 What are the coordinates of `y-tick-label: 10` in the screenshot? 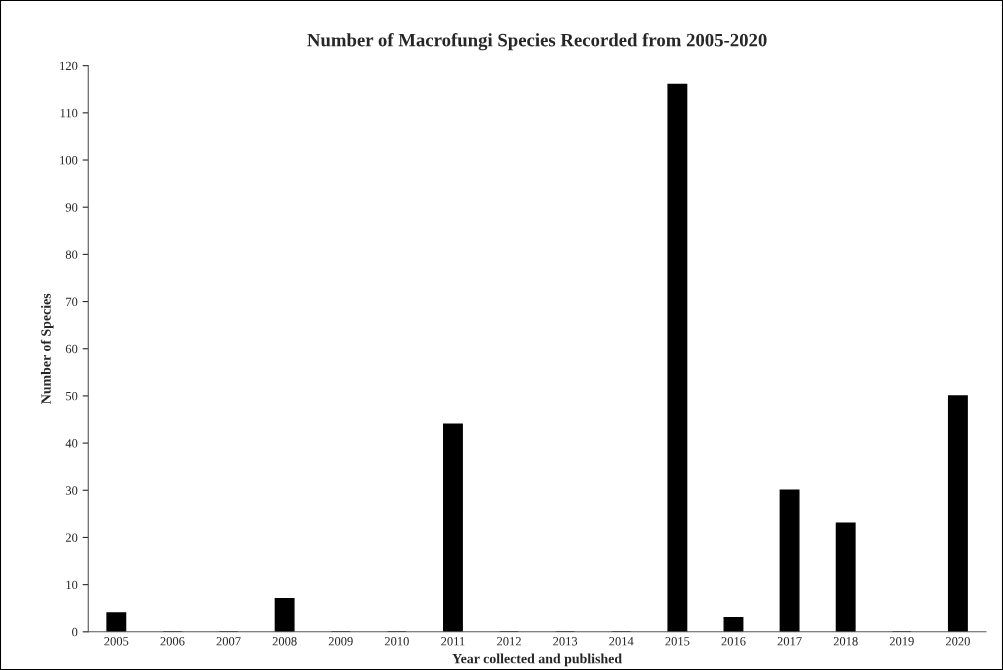 It's located at (72, 585).